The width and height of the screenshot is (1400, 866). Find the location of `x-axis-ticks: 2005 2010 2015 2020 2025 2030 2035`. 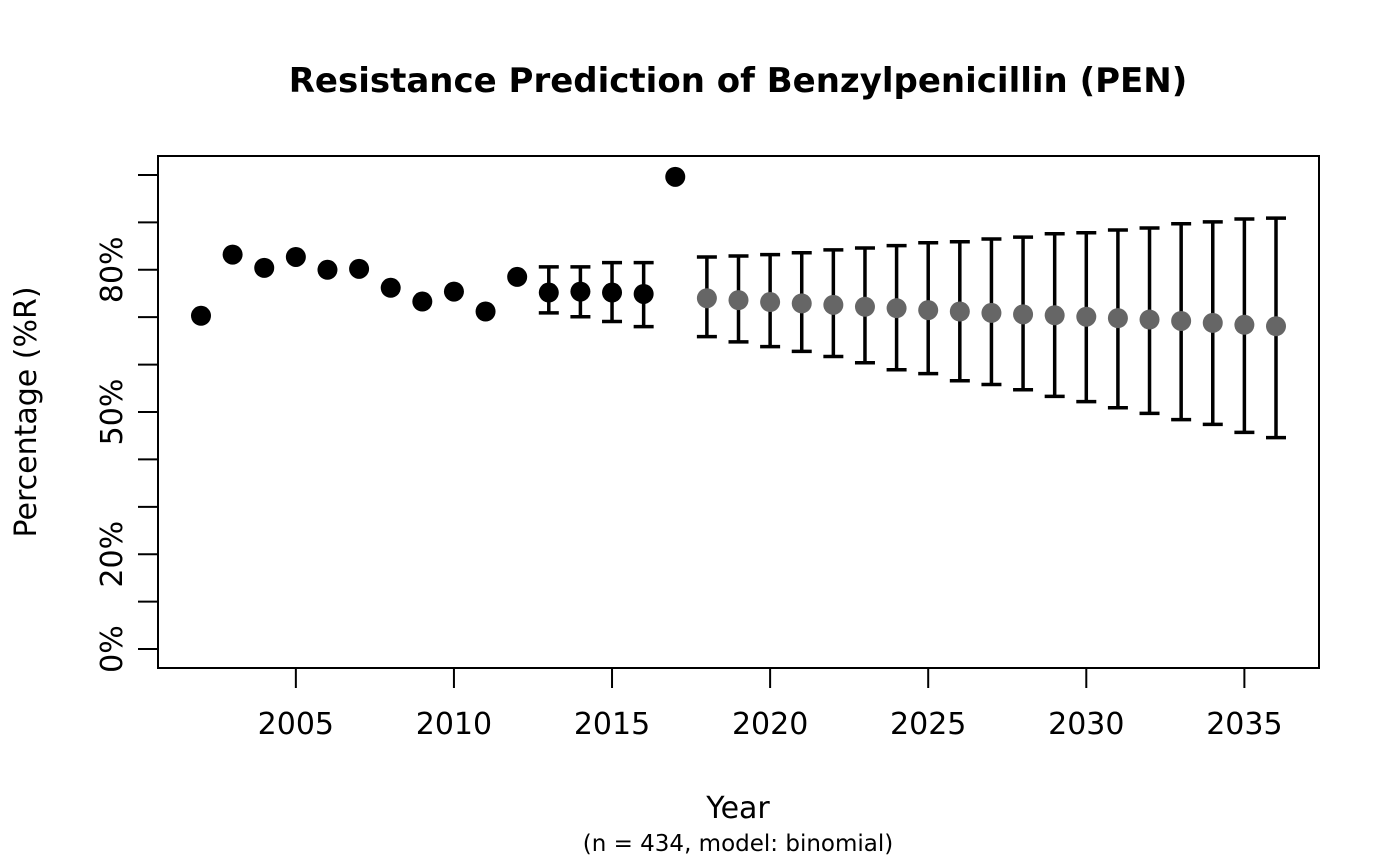

x-axis-ticks: 2005 2010 2015 2020 2025 2030 2035 is located at coordinates (770, 705).